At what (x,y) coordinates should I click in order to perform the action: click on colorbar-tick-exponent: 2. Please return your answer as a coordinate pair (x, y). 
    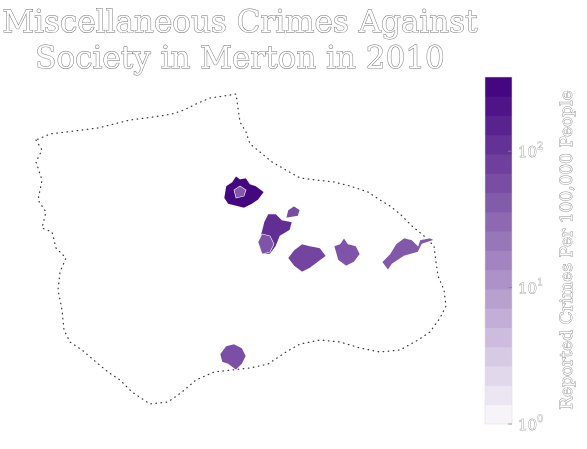
    Looking at the image, I should click on (540, 146).